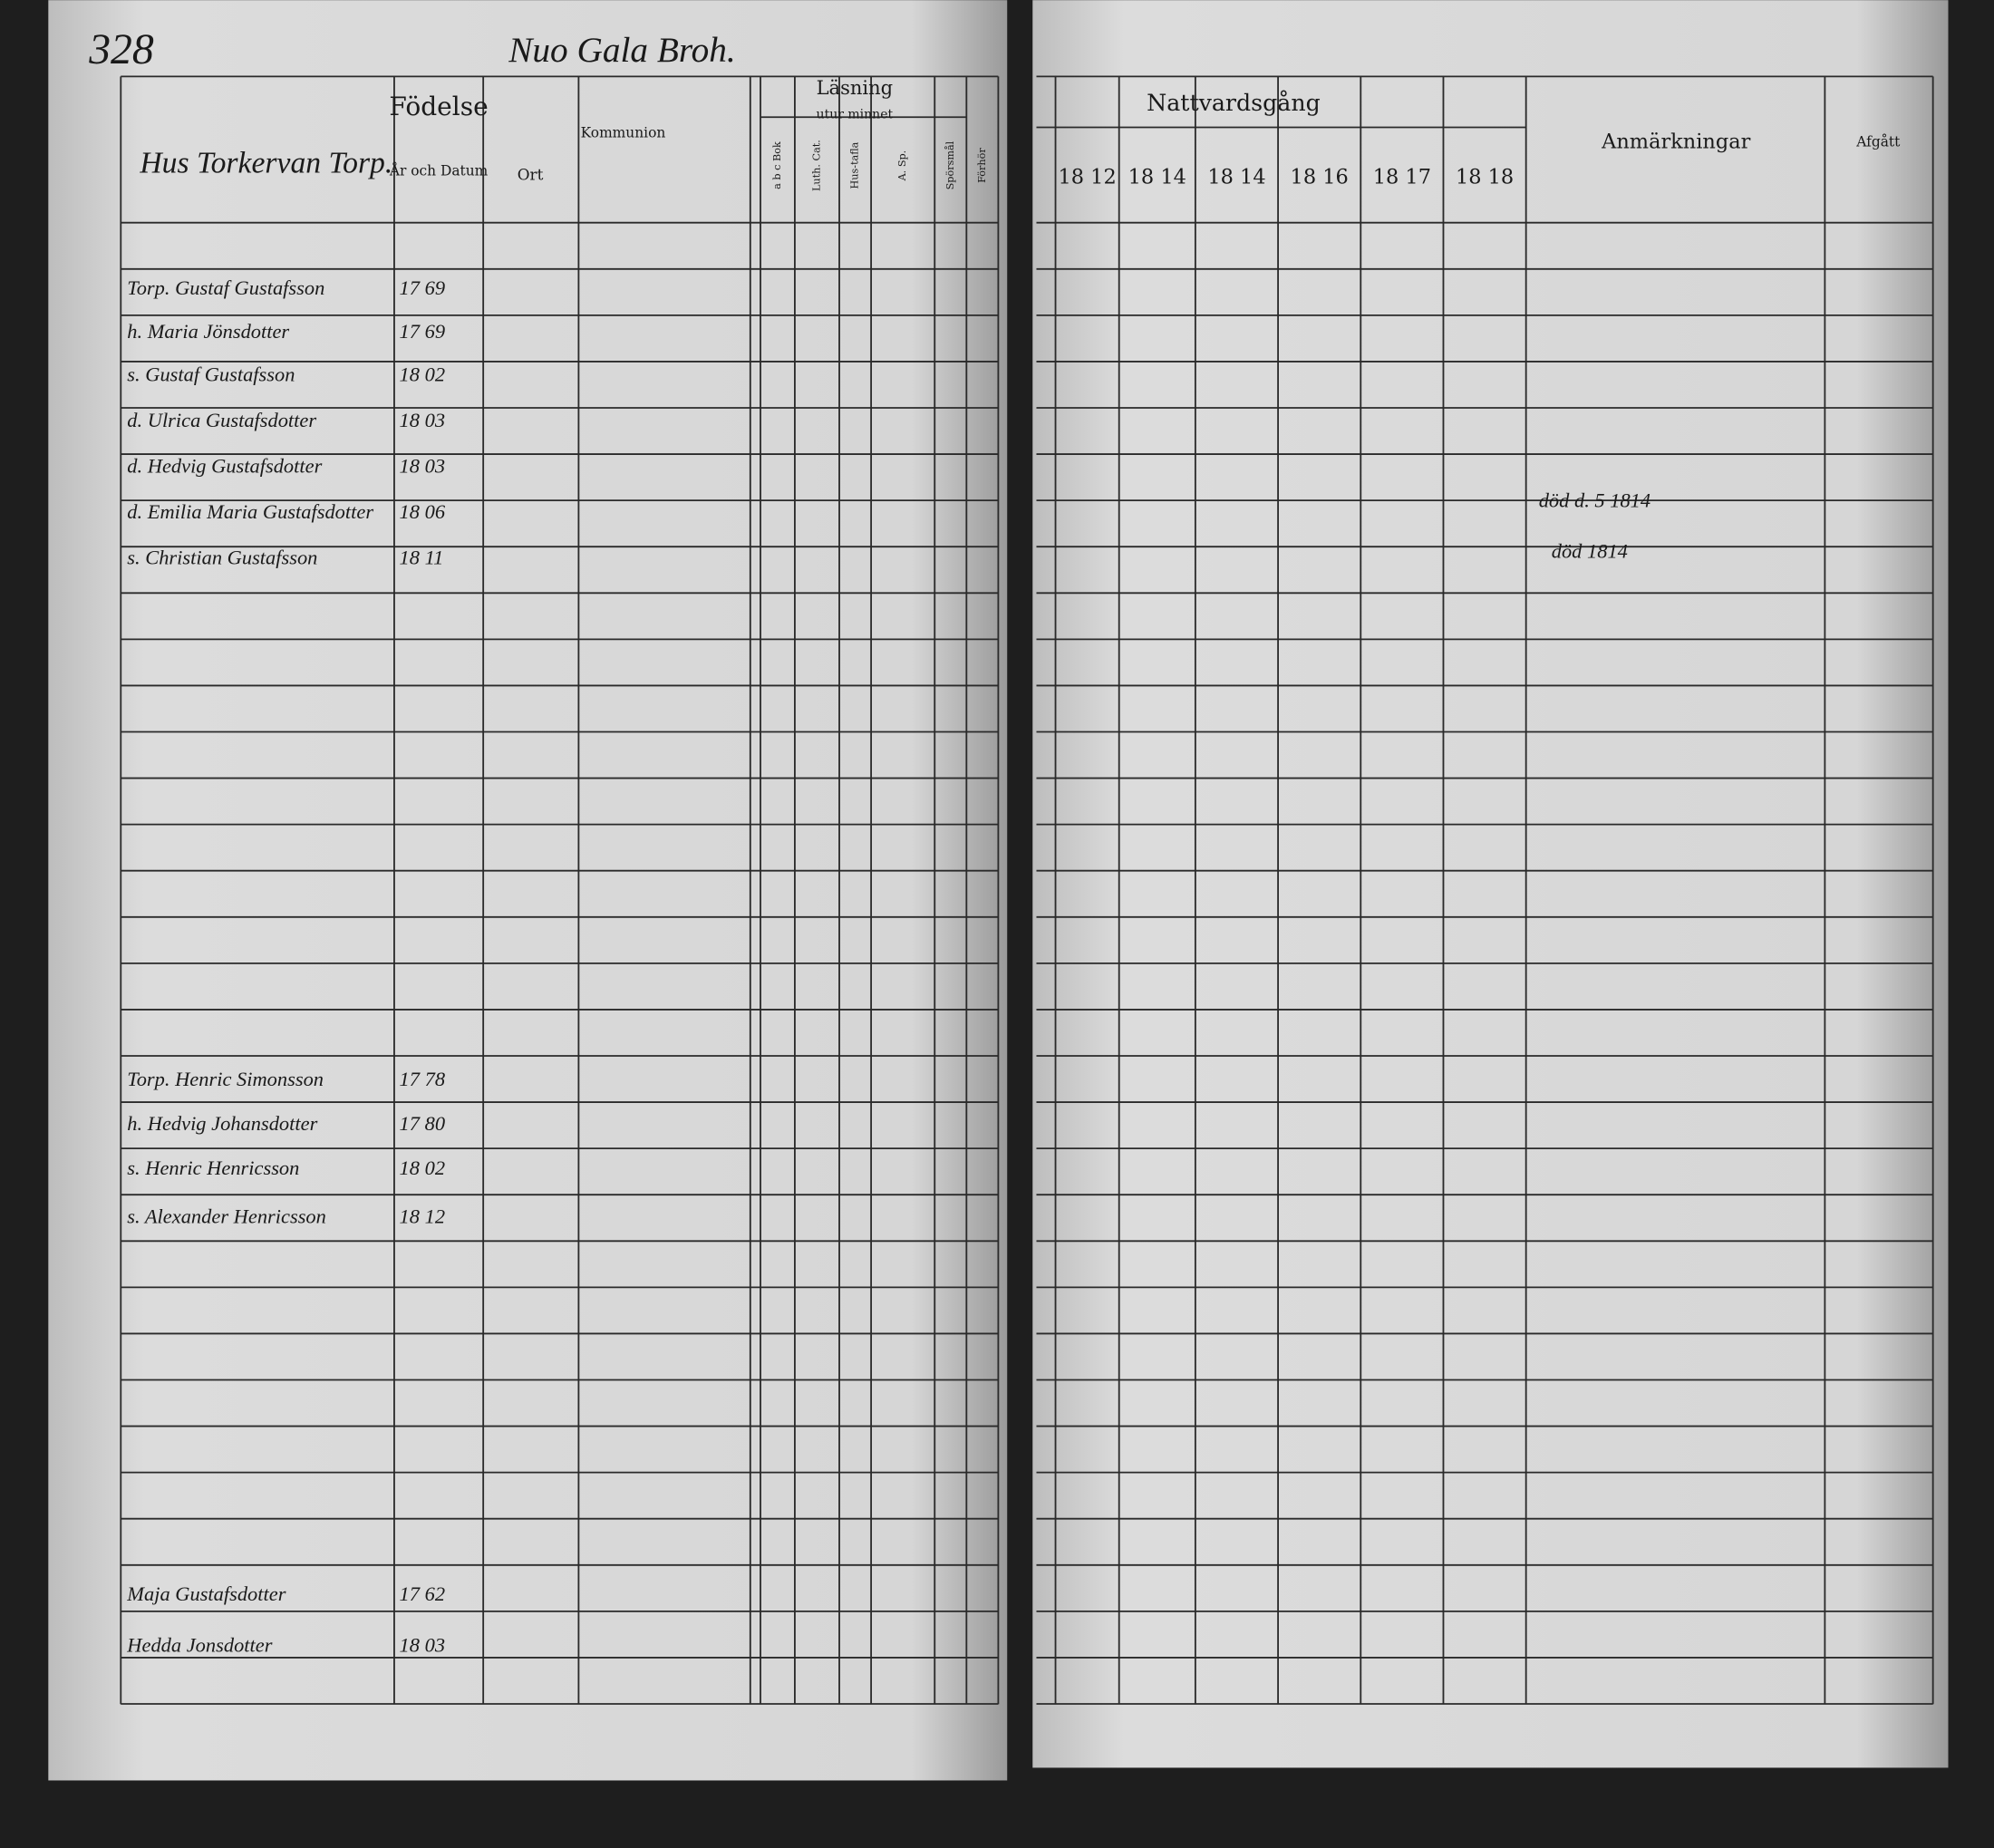  What do you see at coordinates (439, 171) in the screenshot?
I see `birth-date-header: År och Datum` at bounding box center [439, 171].